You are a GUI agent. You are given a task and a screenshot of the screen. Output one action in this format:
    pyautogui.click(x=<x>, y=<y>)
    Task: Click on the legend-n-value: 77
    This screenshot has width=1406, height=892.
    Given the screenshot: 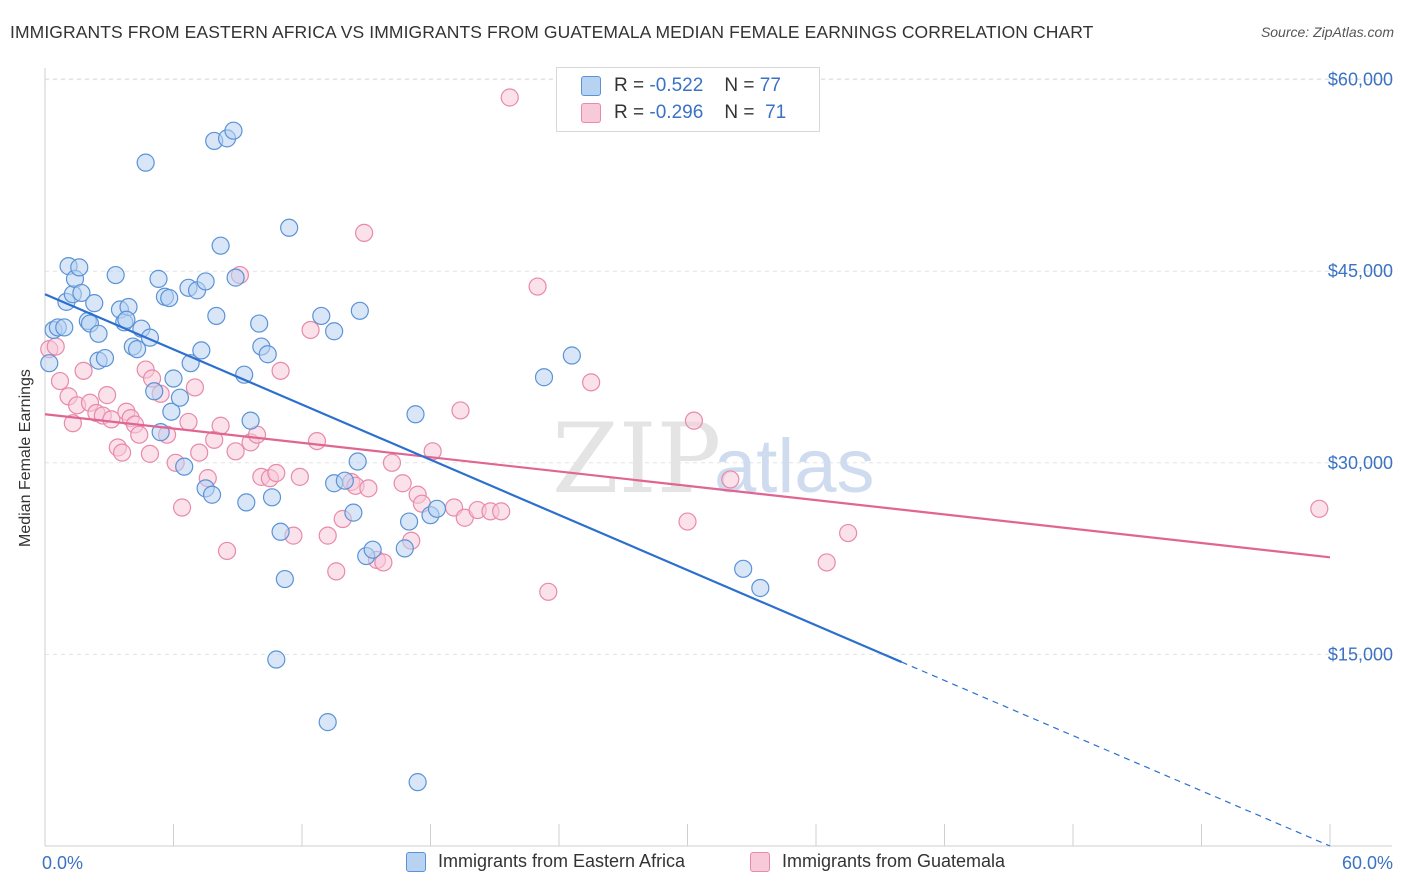 What is the action you would take?
    pyautogui.click(x=770, y=85)
    